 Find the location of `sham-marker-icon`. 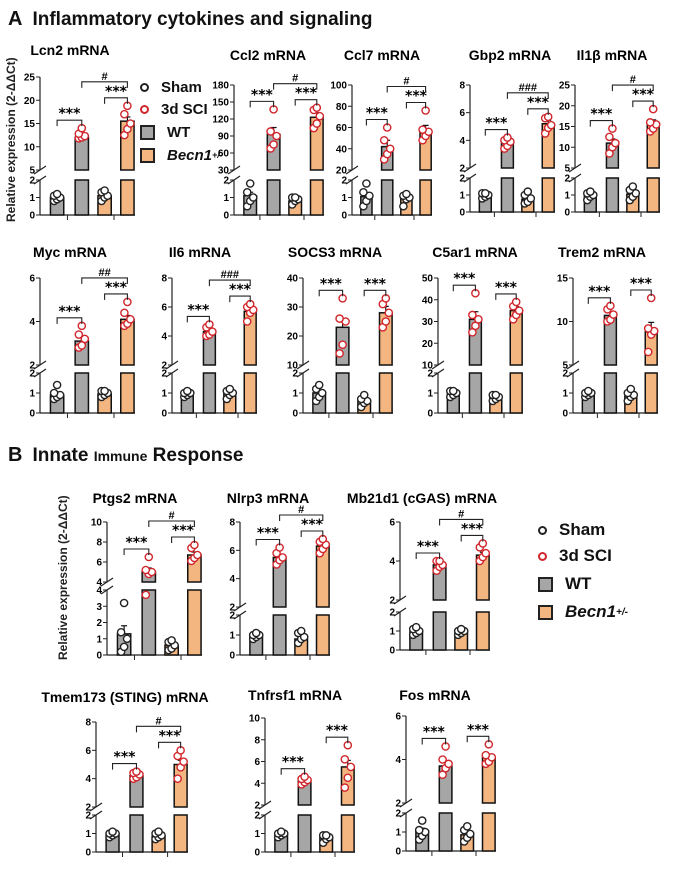

sham-marker-icon is located at coordinates (542, 530).